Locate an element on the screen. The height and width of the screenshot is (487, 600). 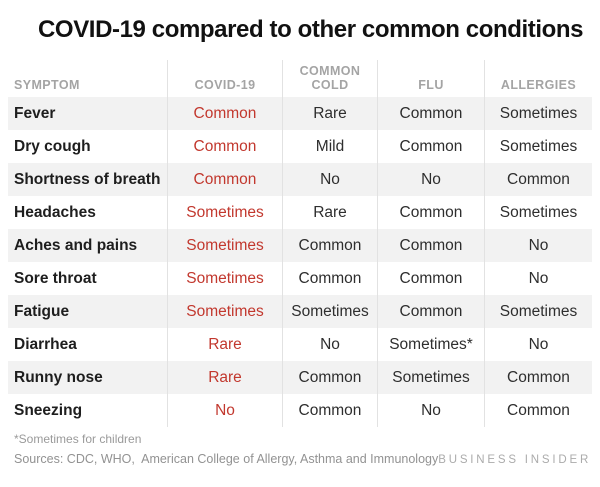
table-row: Aches and pains Sometimes Common Common No is located at coordinates (300, 245).